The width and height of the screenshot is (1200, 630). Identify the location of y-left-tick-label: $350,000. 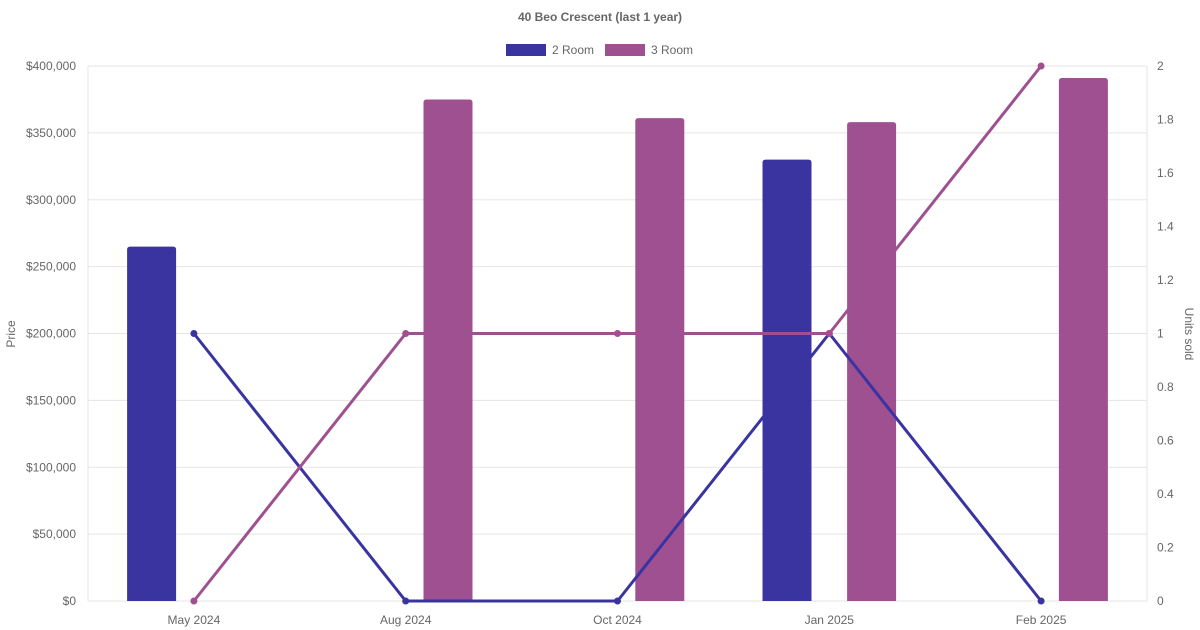
(51, 133).